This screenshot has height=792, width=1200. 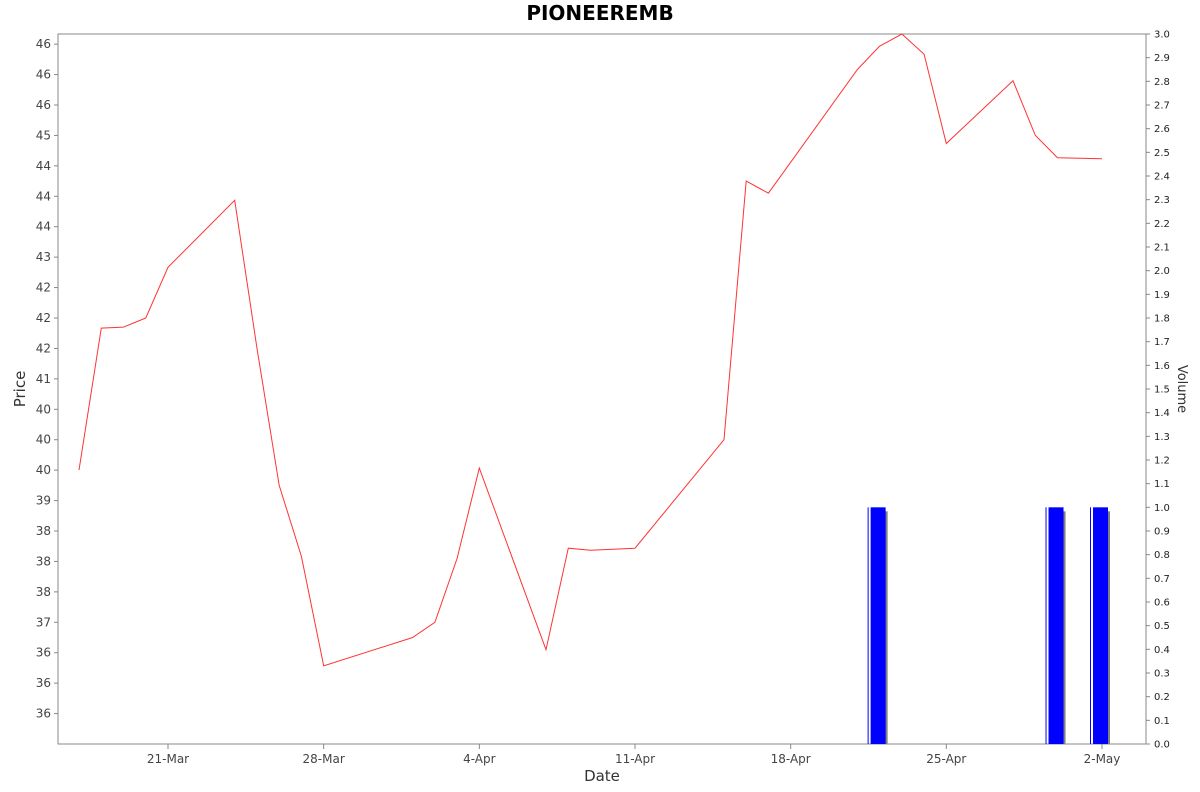 What do you see at coordinates (1162, 366) in the screenshot?
I see `y2-tick-label: 1.6` at bounding box center [1162, 366].